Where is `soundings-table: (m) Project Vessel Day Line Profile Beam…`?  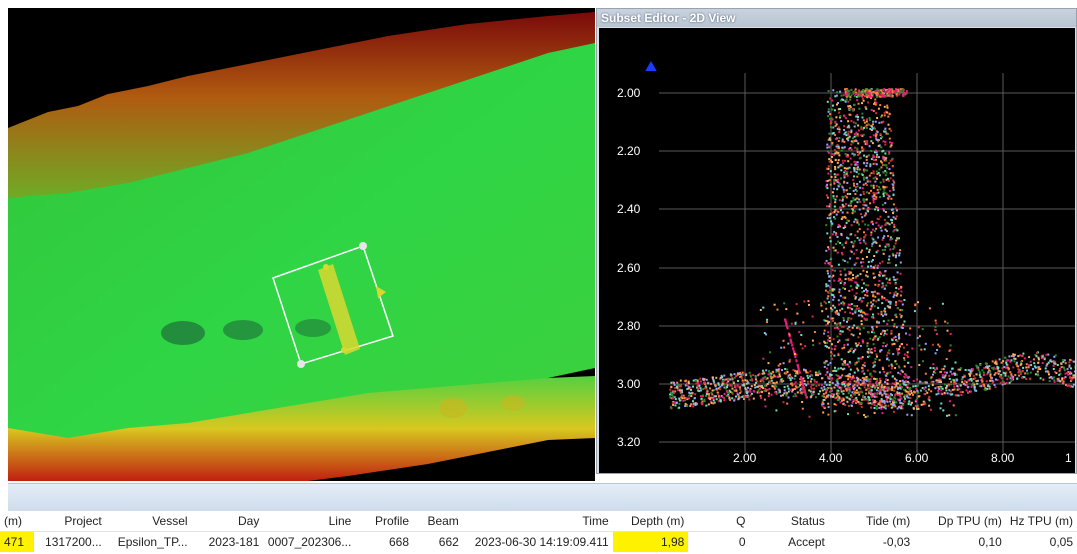 soundings-table: (m) Project Vessel Day Line Profile Beam… is located at coordinates (538, 531).